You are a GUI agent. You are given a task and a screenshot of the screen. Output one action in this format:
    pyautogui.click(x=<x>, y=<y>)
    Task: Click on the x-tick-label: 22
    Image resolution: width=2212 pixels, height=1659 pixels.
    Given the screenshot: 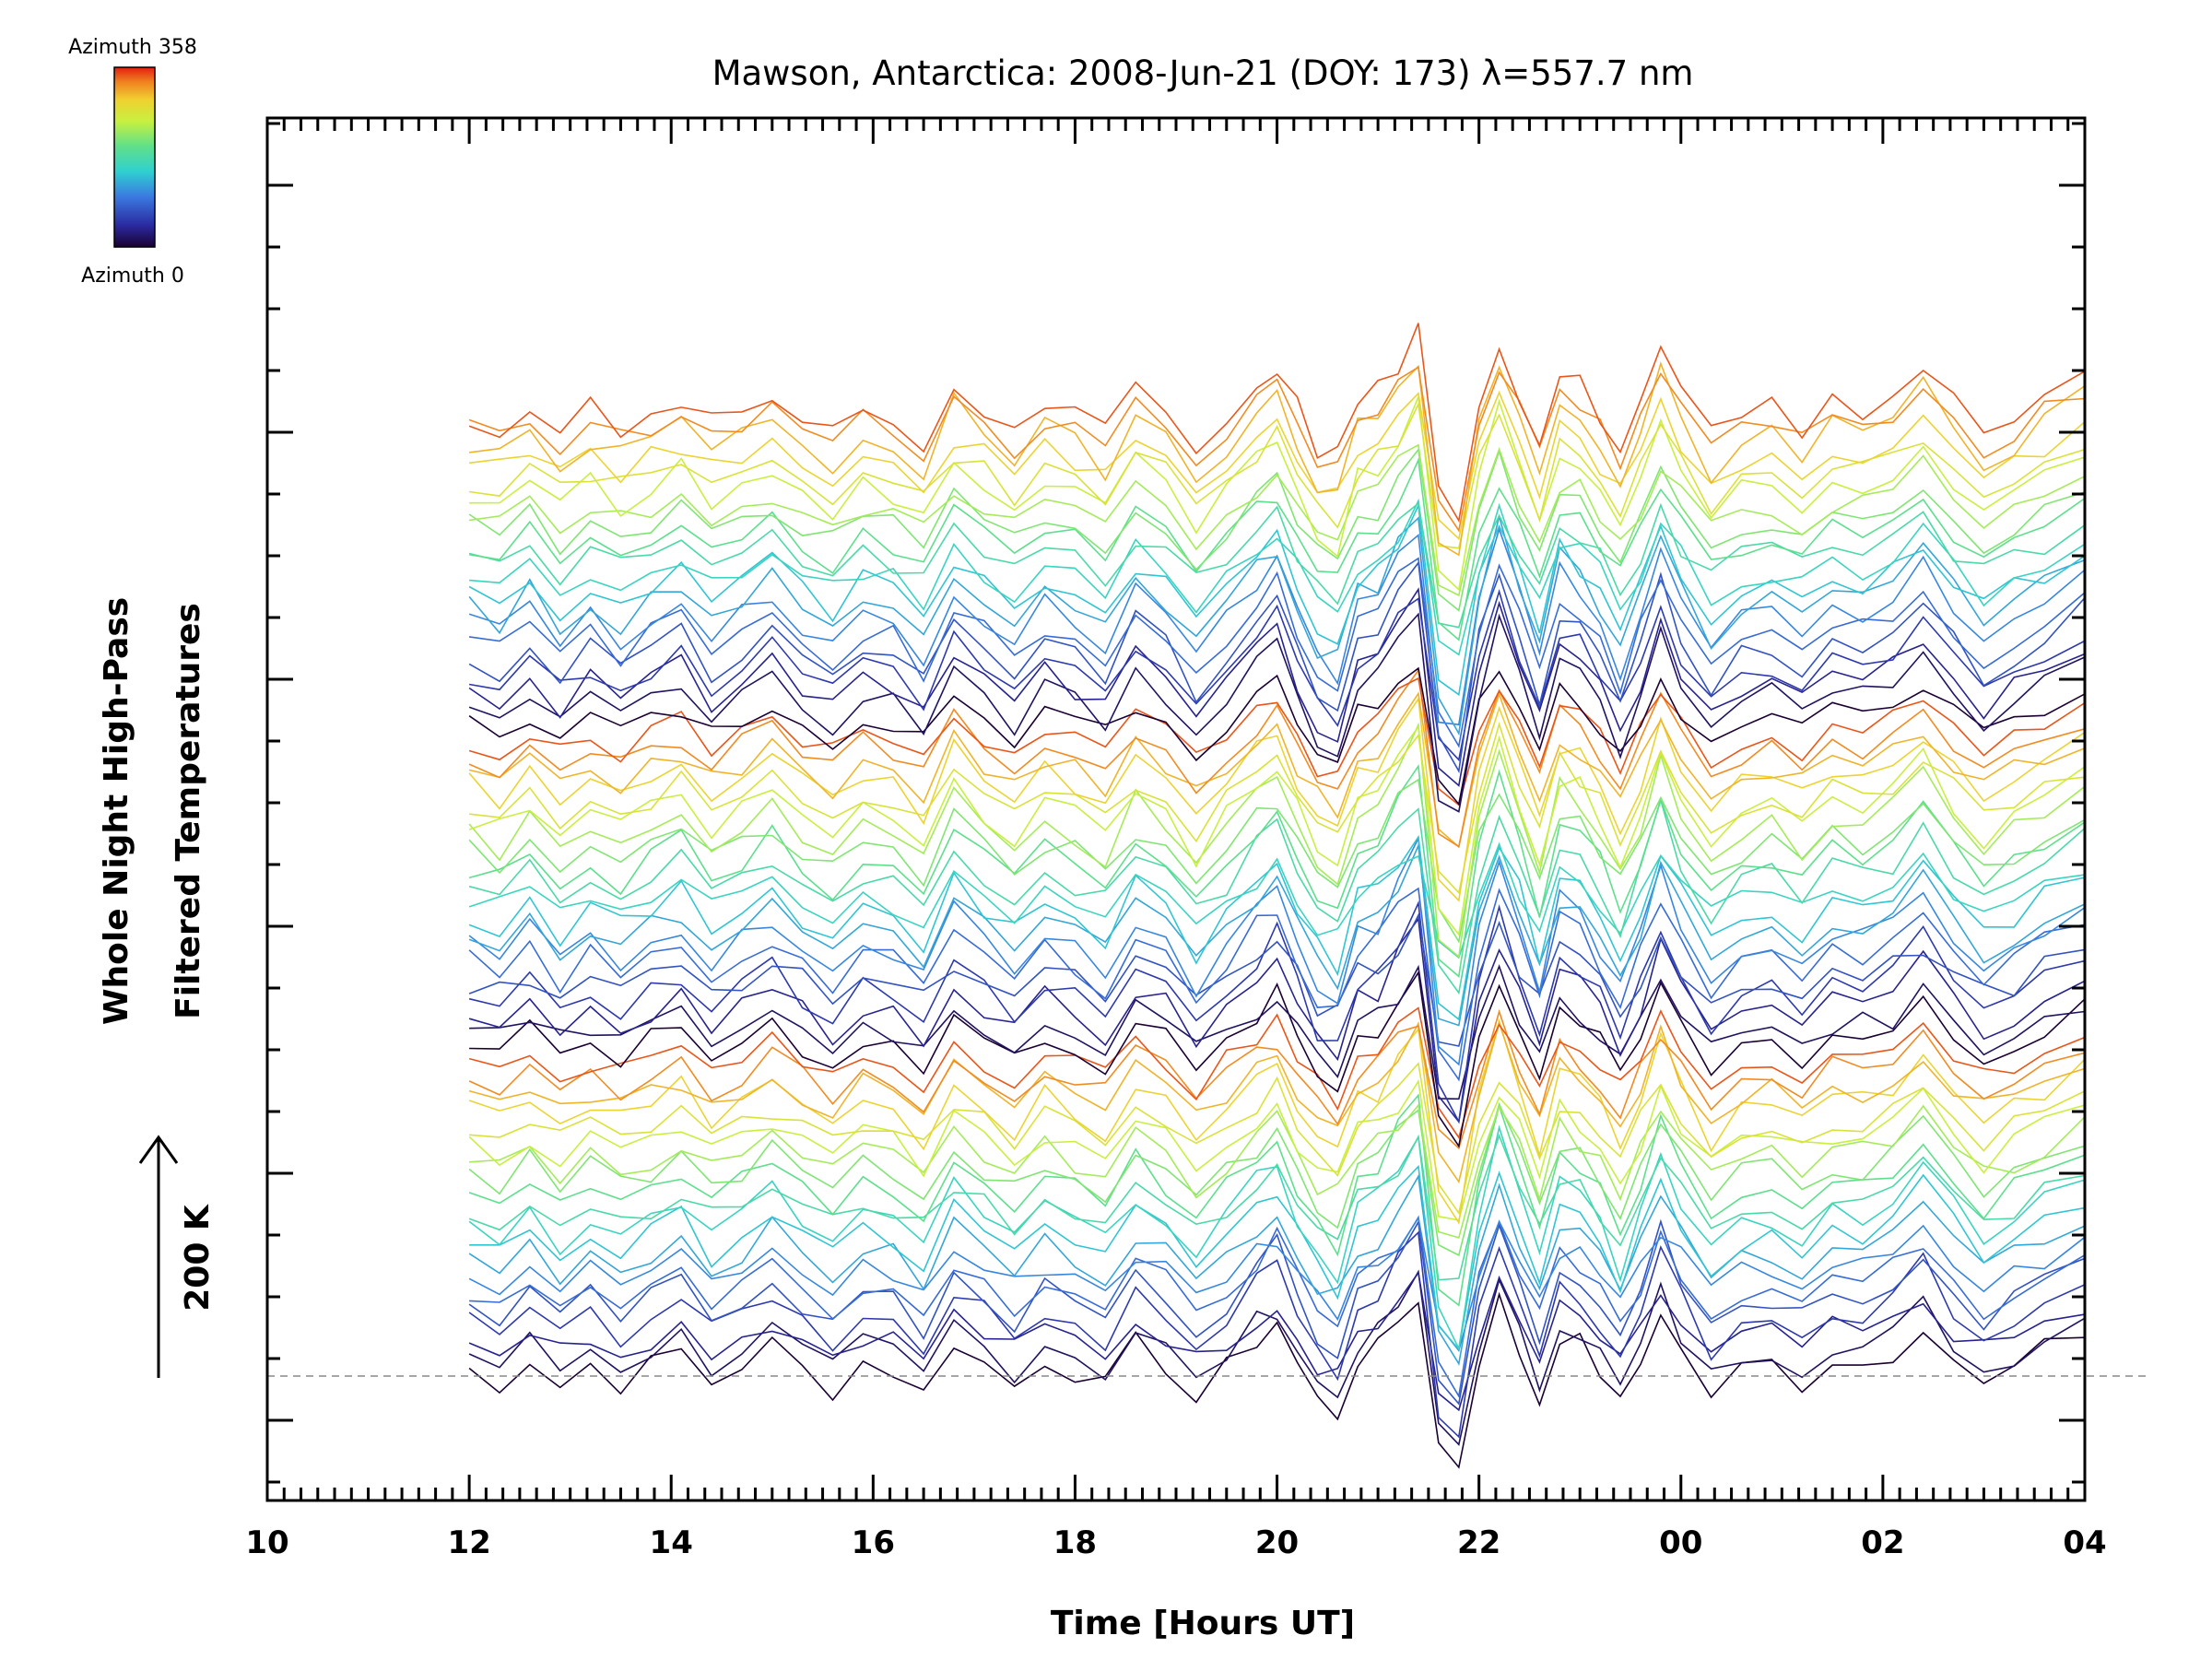 What is the action you would take?
    pyautogui.click(x=1478, y=1542)
    